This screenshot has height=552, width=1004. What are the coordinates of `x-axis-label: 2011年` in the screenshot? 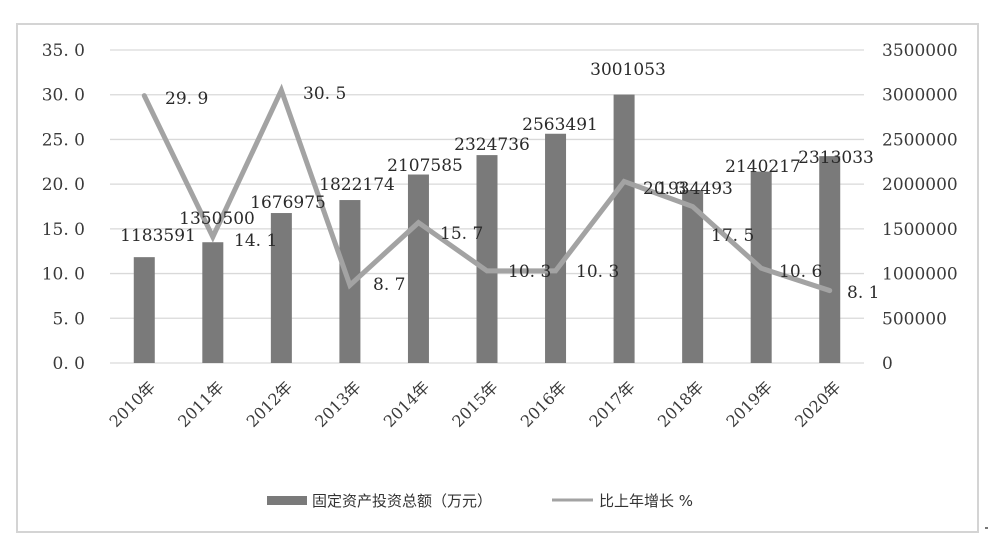 It's located at (201, 404).